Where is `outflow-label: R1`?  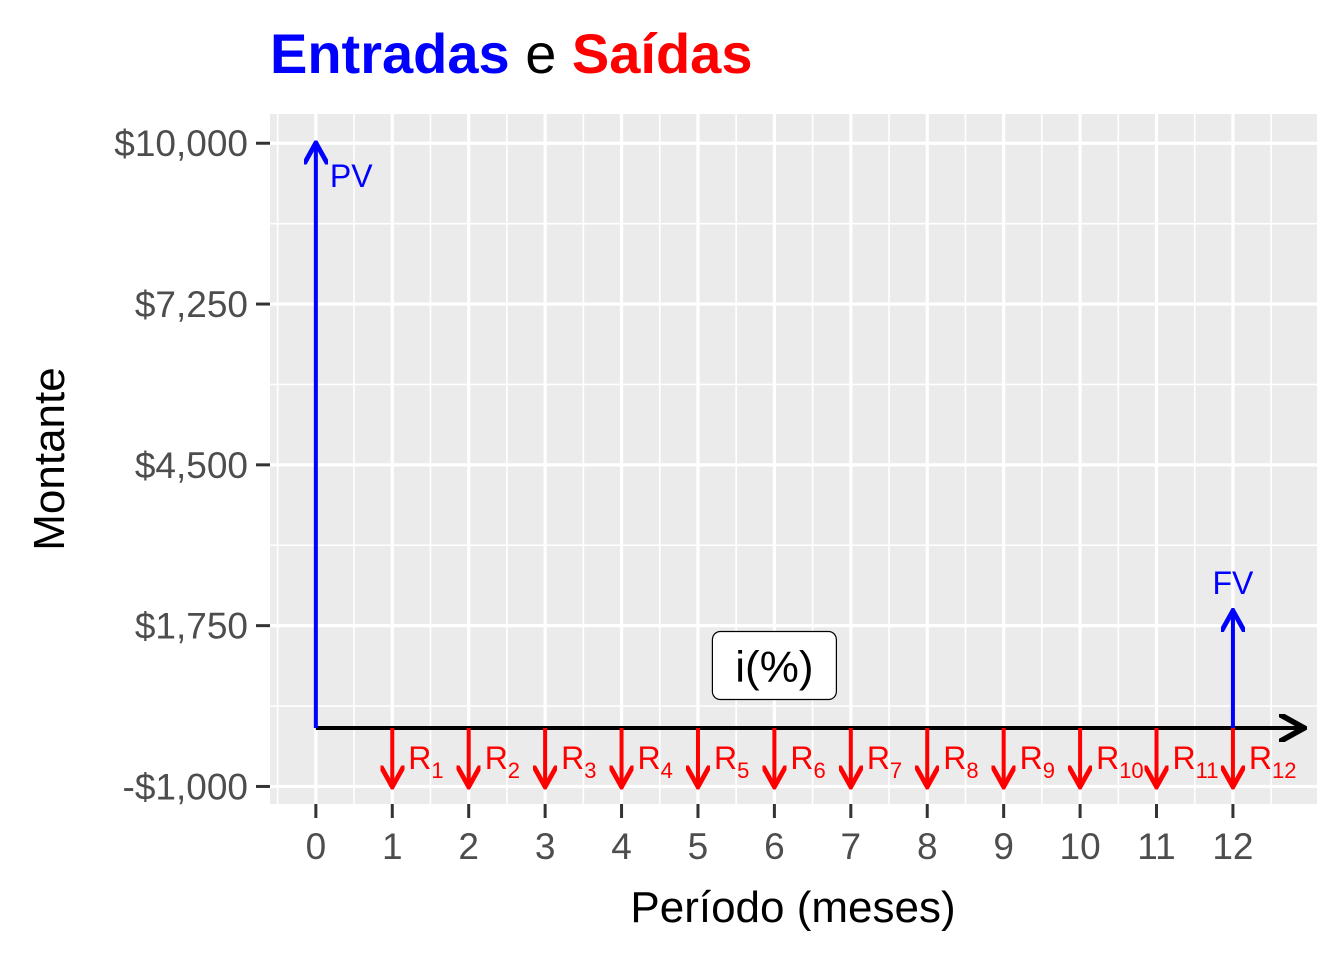
outflow-label: R1 is located at coordinates (425, 761).